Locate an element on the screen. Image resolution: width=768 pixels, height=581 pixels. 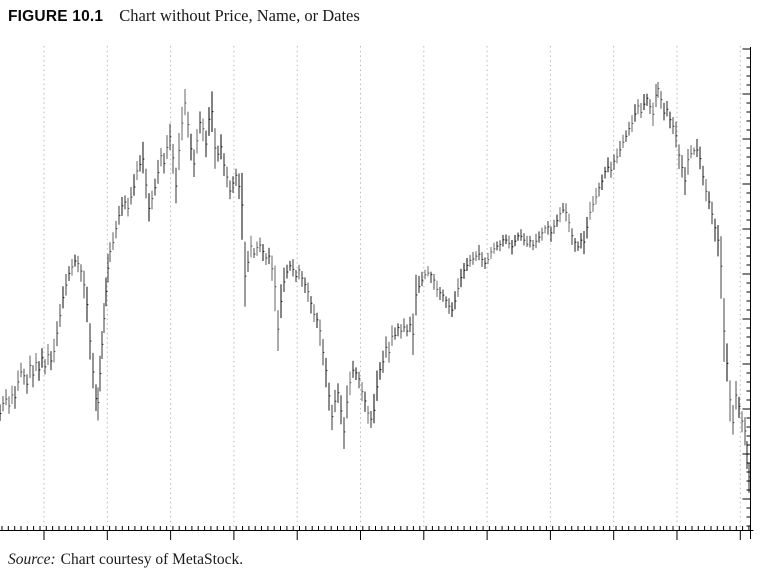
x-axis is located at coordinates (377, 533).